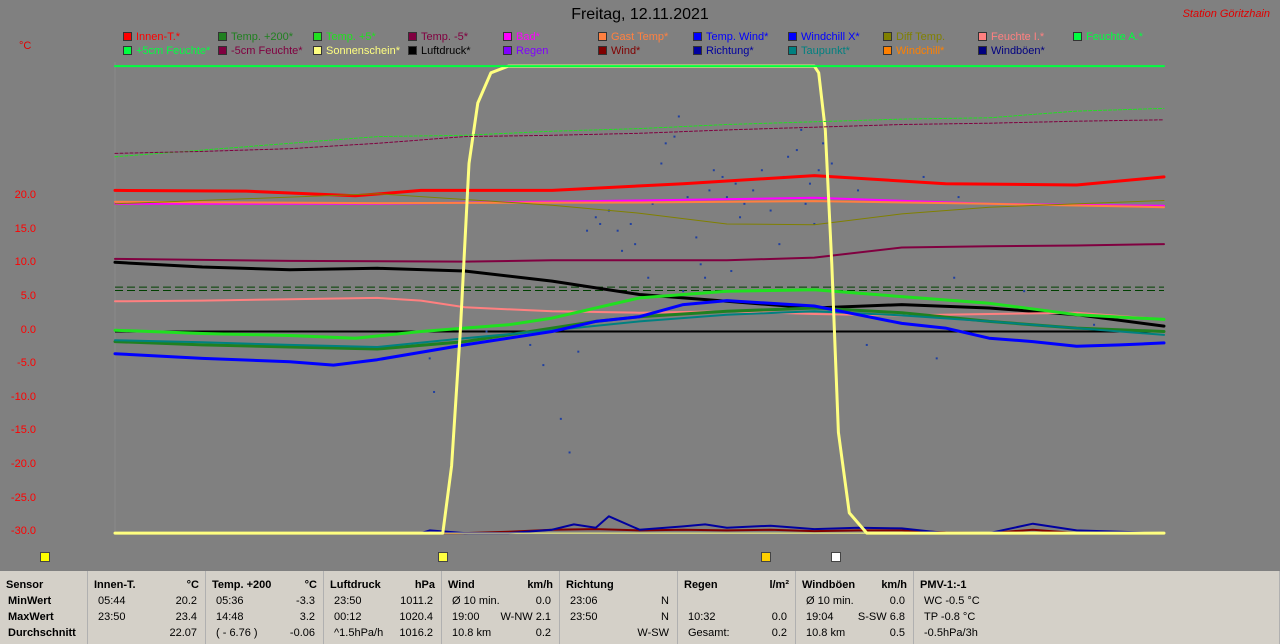 This screenshot has width=1280, height=644. I want to click on y-tick-label: -25.0, so click(23, 497).